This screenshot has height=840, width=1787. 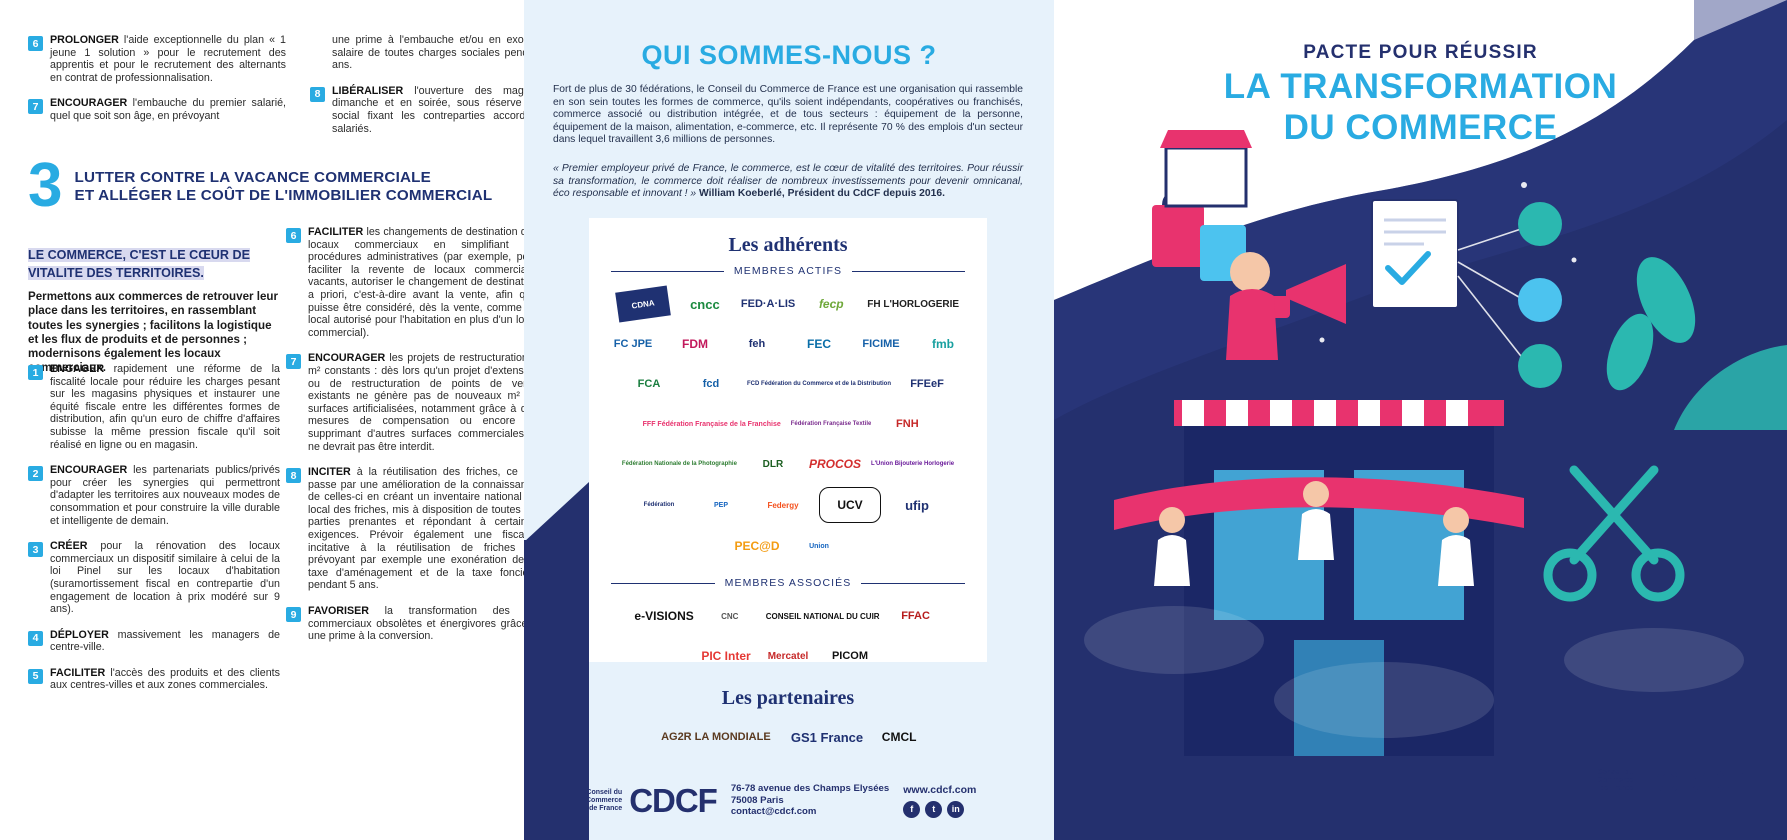 What do you see at coordinates (757, 800) in the screenshot?
I see `address-line2: 75008 Paris` at bounding box center [757, 800].